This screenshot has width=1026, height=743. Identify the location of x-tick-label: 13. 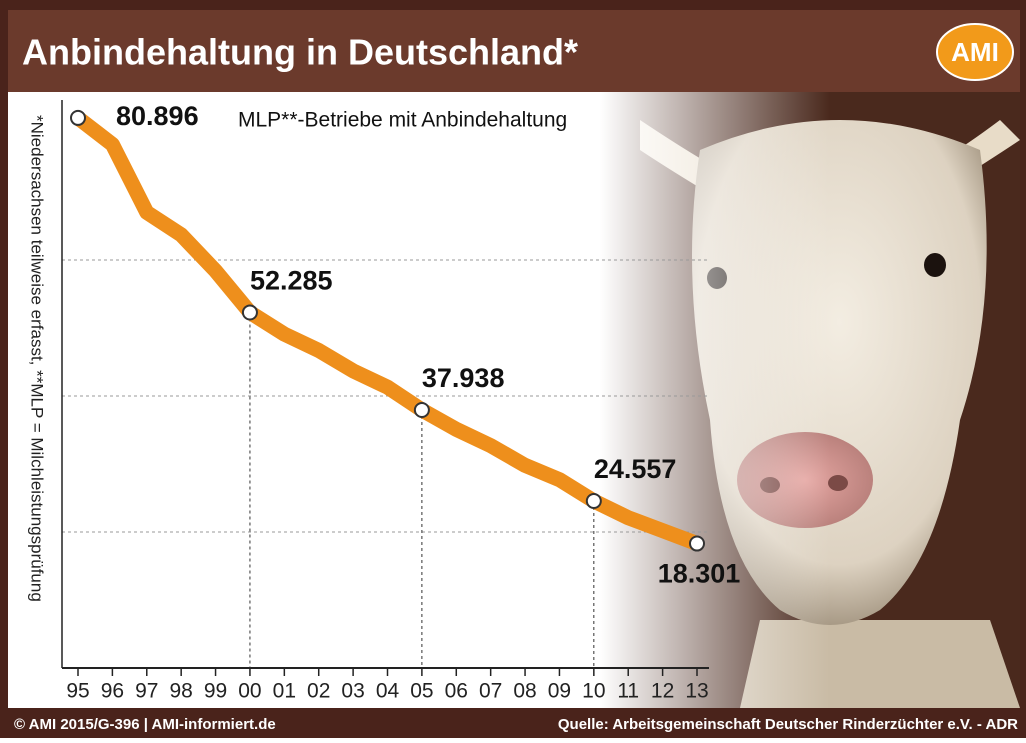
(696, 691).